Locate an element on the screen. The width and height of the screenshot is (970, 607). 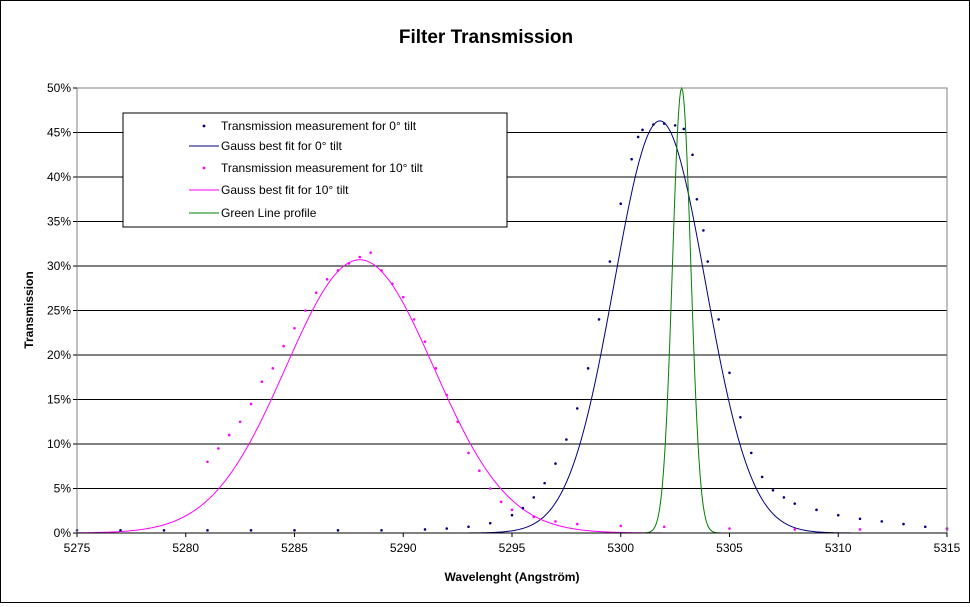
x-tick-label: 5295 is located at coordinates (512, 548).